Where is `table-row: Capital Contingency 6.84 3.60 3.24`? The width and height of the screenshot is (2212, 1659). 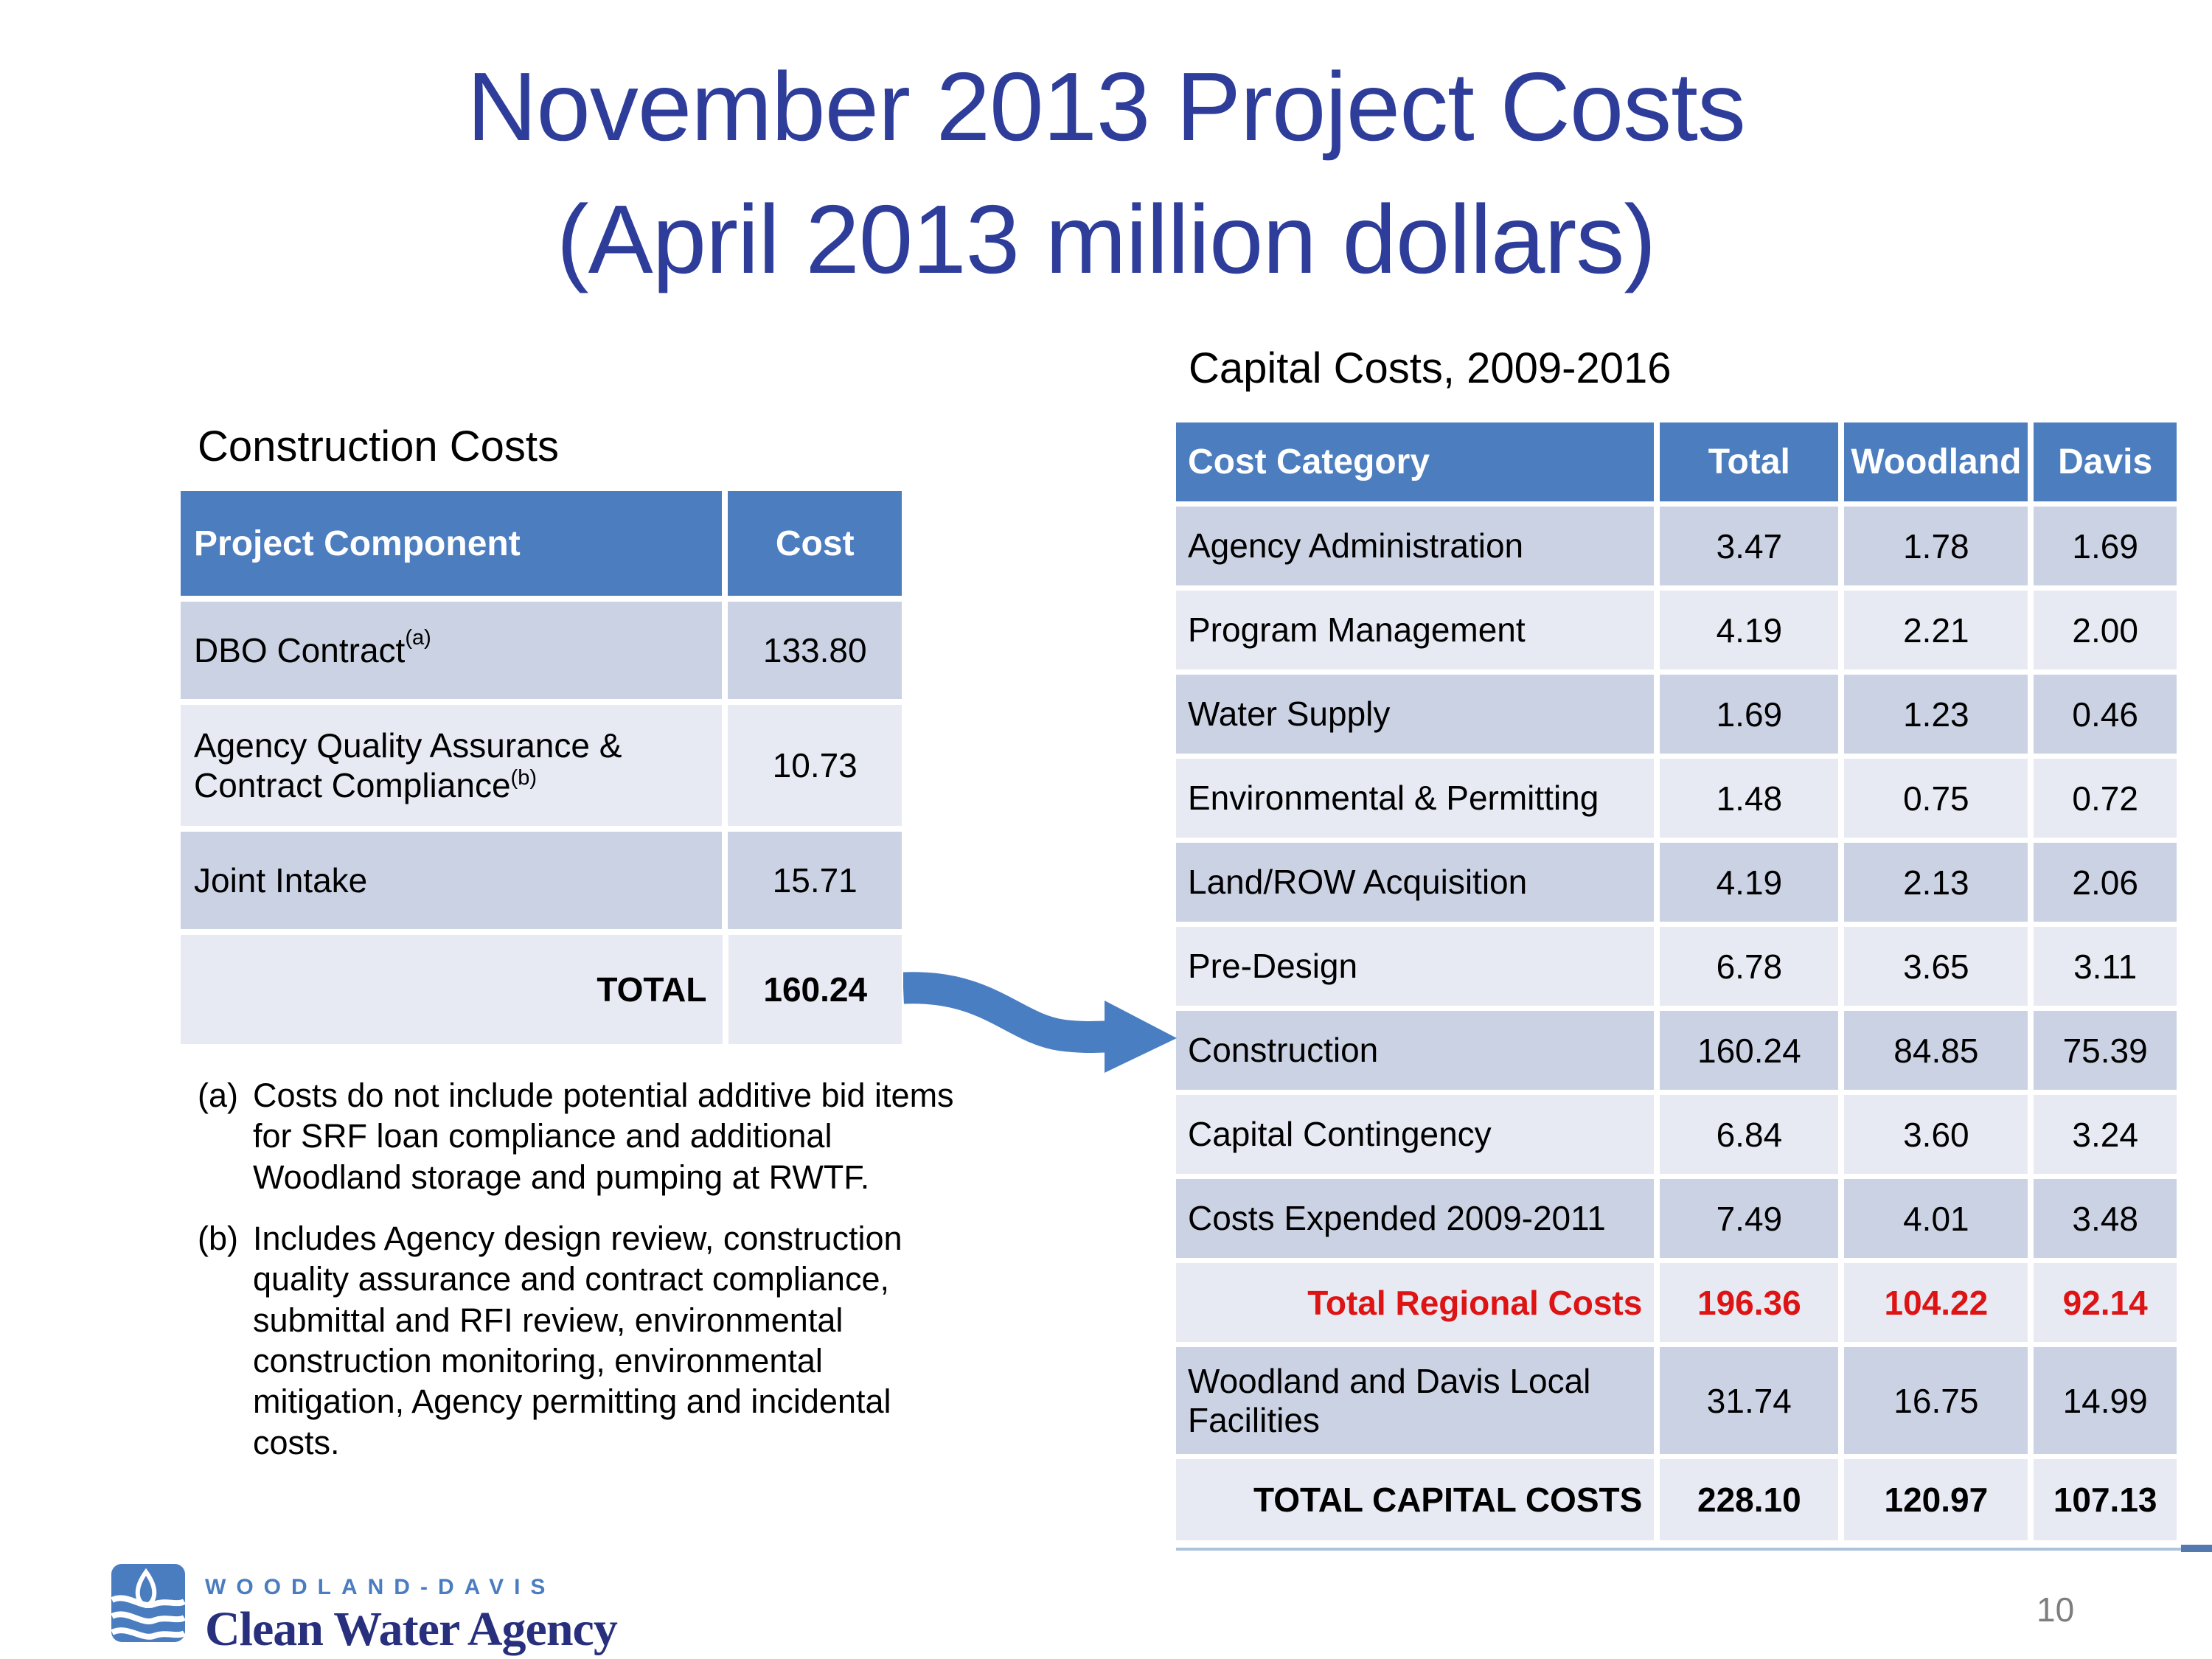 table-row: Capital Contingency 6.84 3.60 3.24 is located at coordinates (1676, 1134).